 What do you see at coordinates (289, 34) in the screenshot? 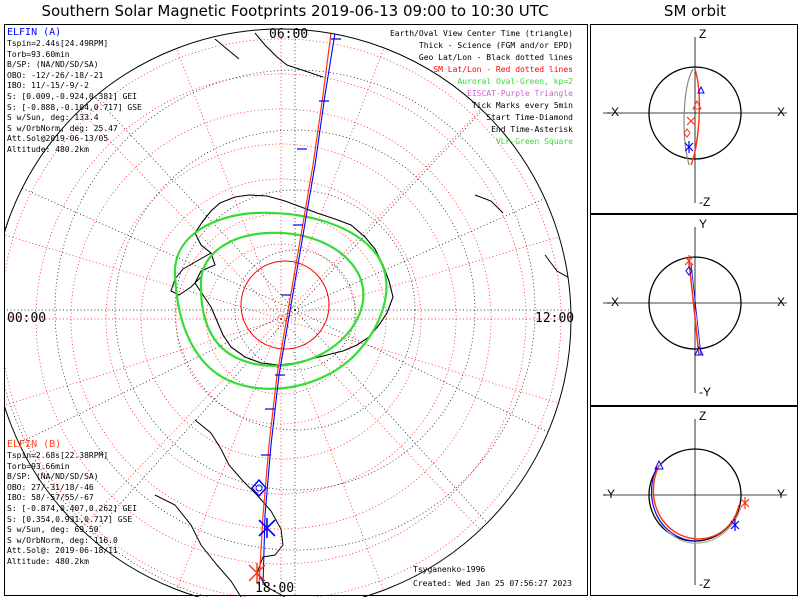
I see `hour-label-top: 06:00` at bounding box center [289, 34].